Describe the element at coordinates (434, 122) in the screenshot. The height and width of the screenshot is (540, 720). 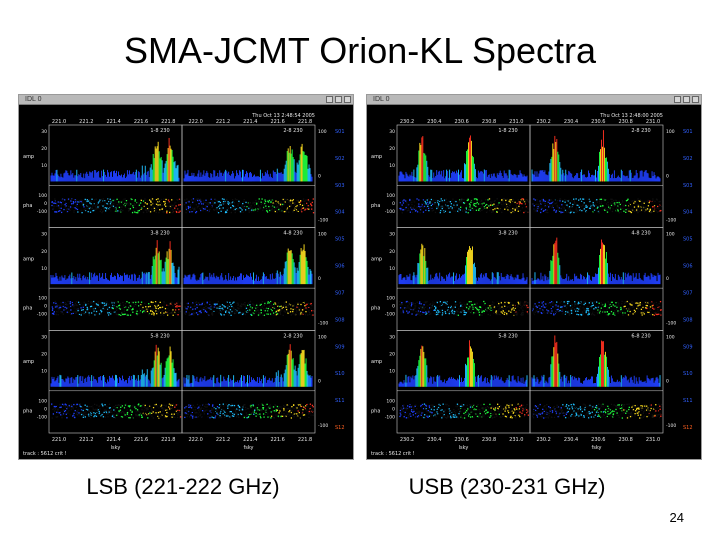
I see `top-frequency-tick: 230.4` at that location.